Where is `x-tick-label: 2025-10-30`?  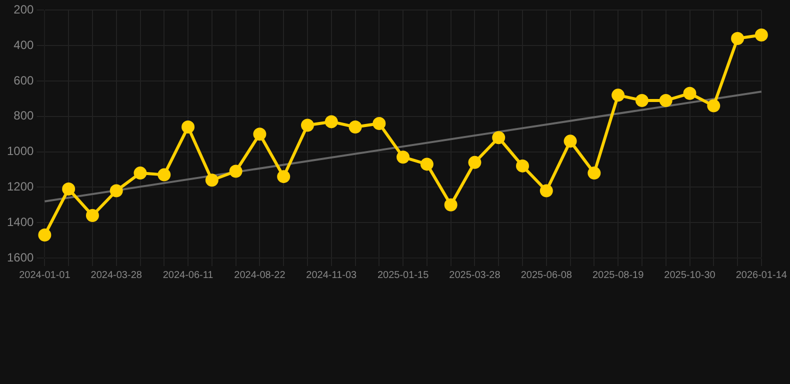 x-tick-label: 2025-10-30 is located at coordinates (690, 275).